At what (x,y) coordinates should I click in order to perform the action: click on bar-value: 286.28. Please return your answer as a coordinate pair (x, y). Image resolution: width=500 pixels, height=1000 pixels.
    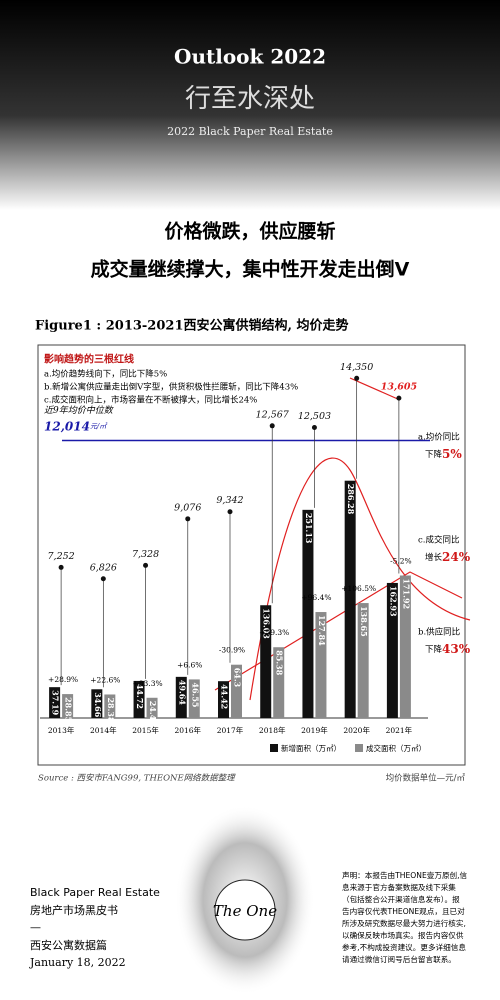
    Looking at the image, I should click on (351, 499).